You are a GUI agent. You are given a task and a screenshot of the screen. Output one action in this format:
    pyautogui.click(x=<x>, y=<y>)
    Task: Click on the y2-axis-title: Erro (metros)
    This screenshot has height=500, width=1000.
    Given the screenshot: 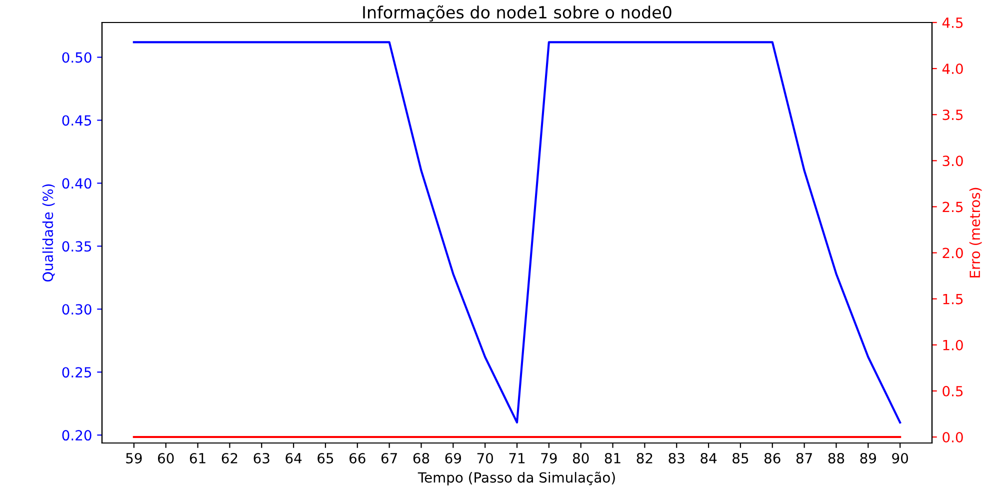 What is the action you would take?
    pyautogui.click(x=975, y=233)
    